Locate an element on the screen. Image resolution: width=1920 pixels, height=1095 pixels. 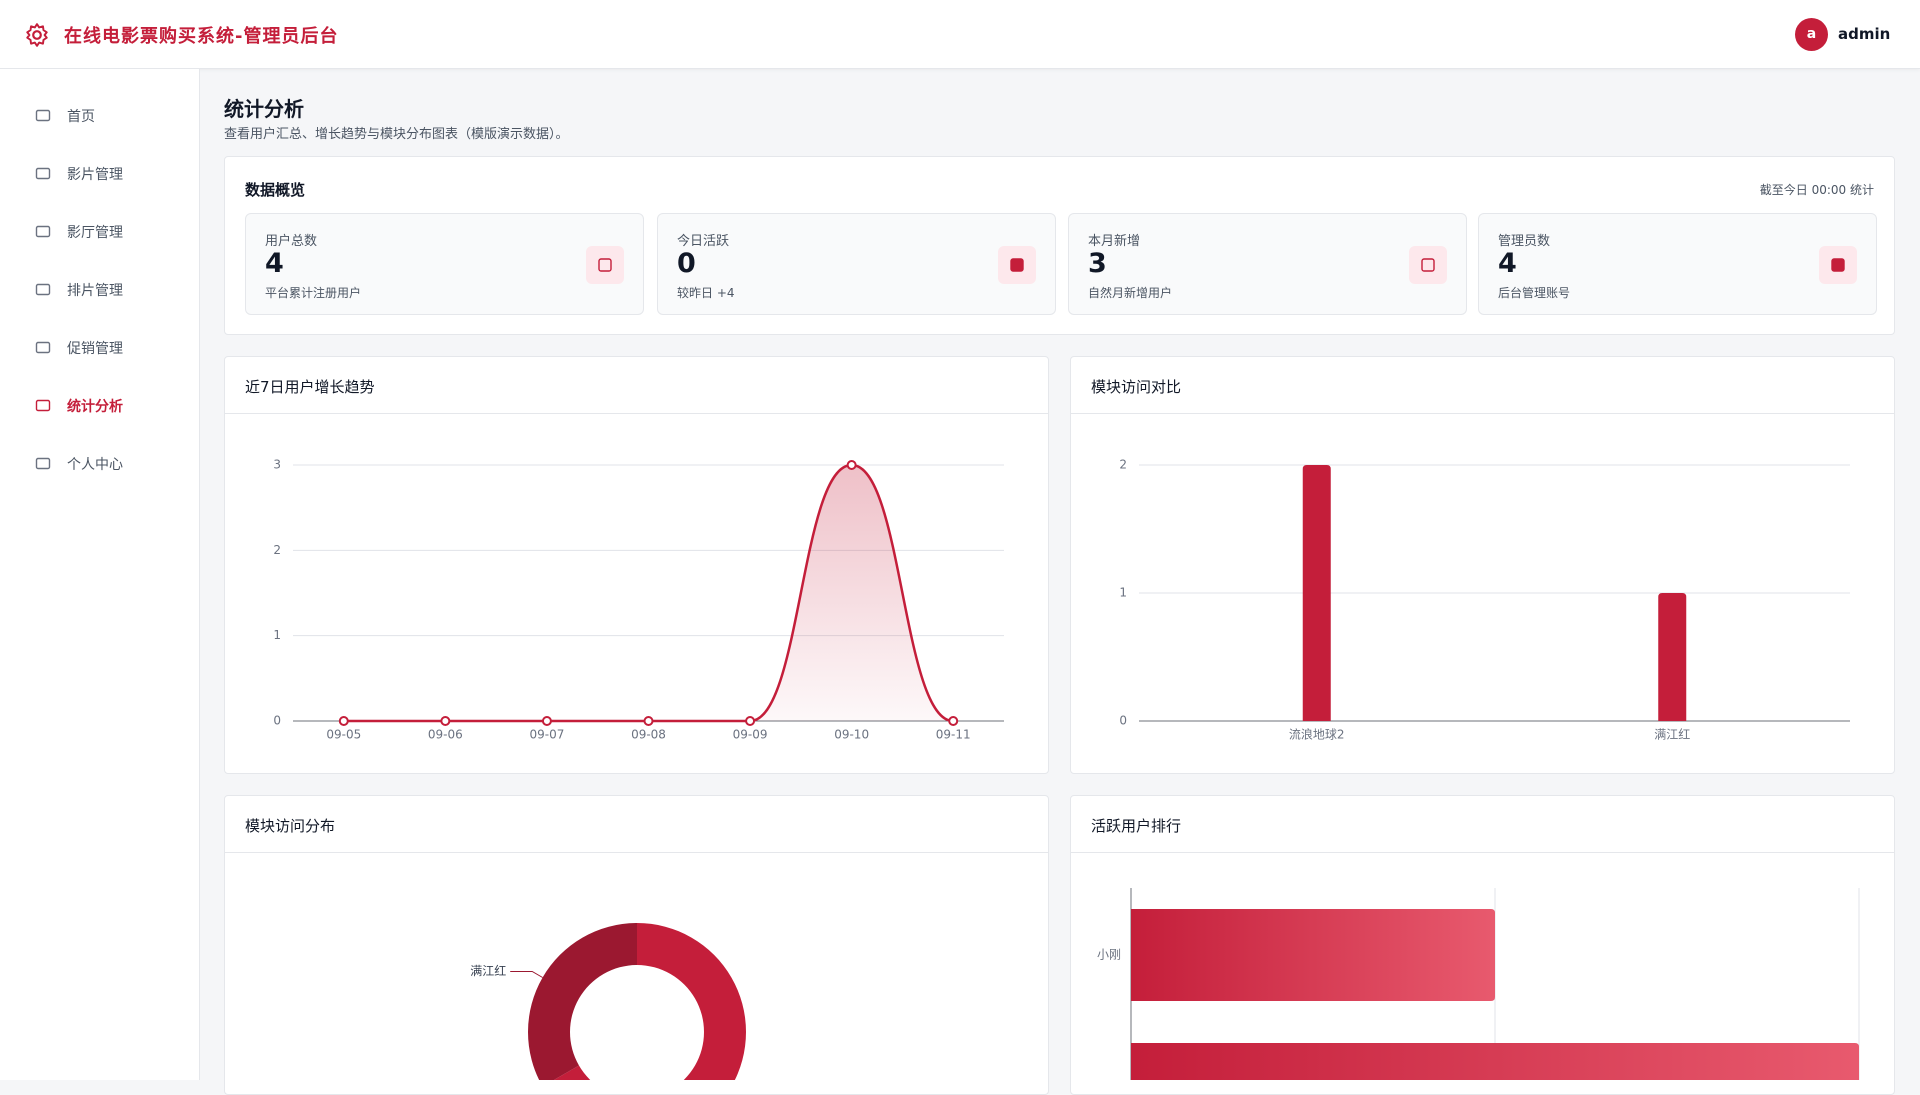
app-title: 在线电影票购买系统-管理员后台 is located at coordinates (201, 36).